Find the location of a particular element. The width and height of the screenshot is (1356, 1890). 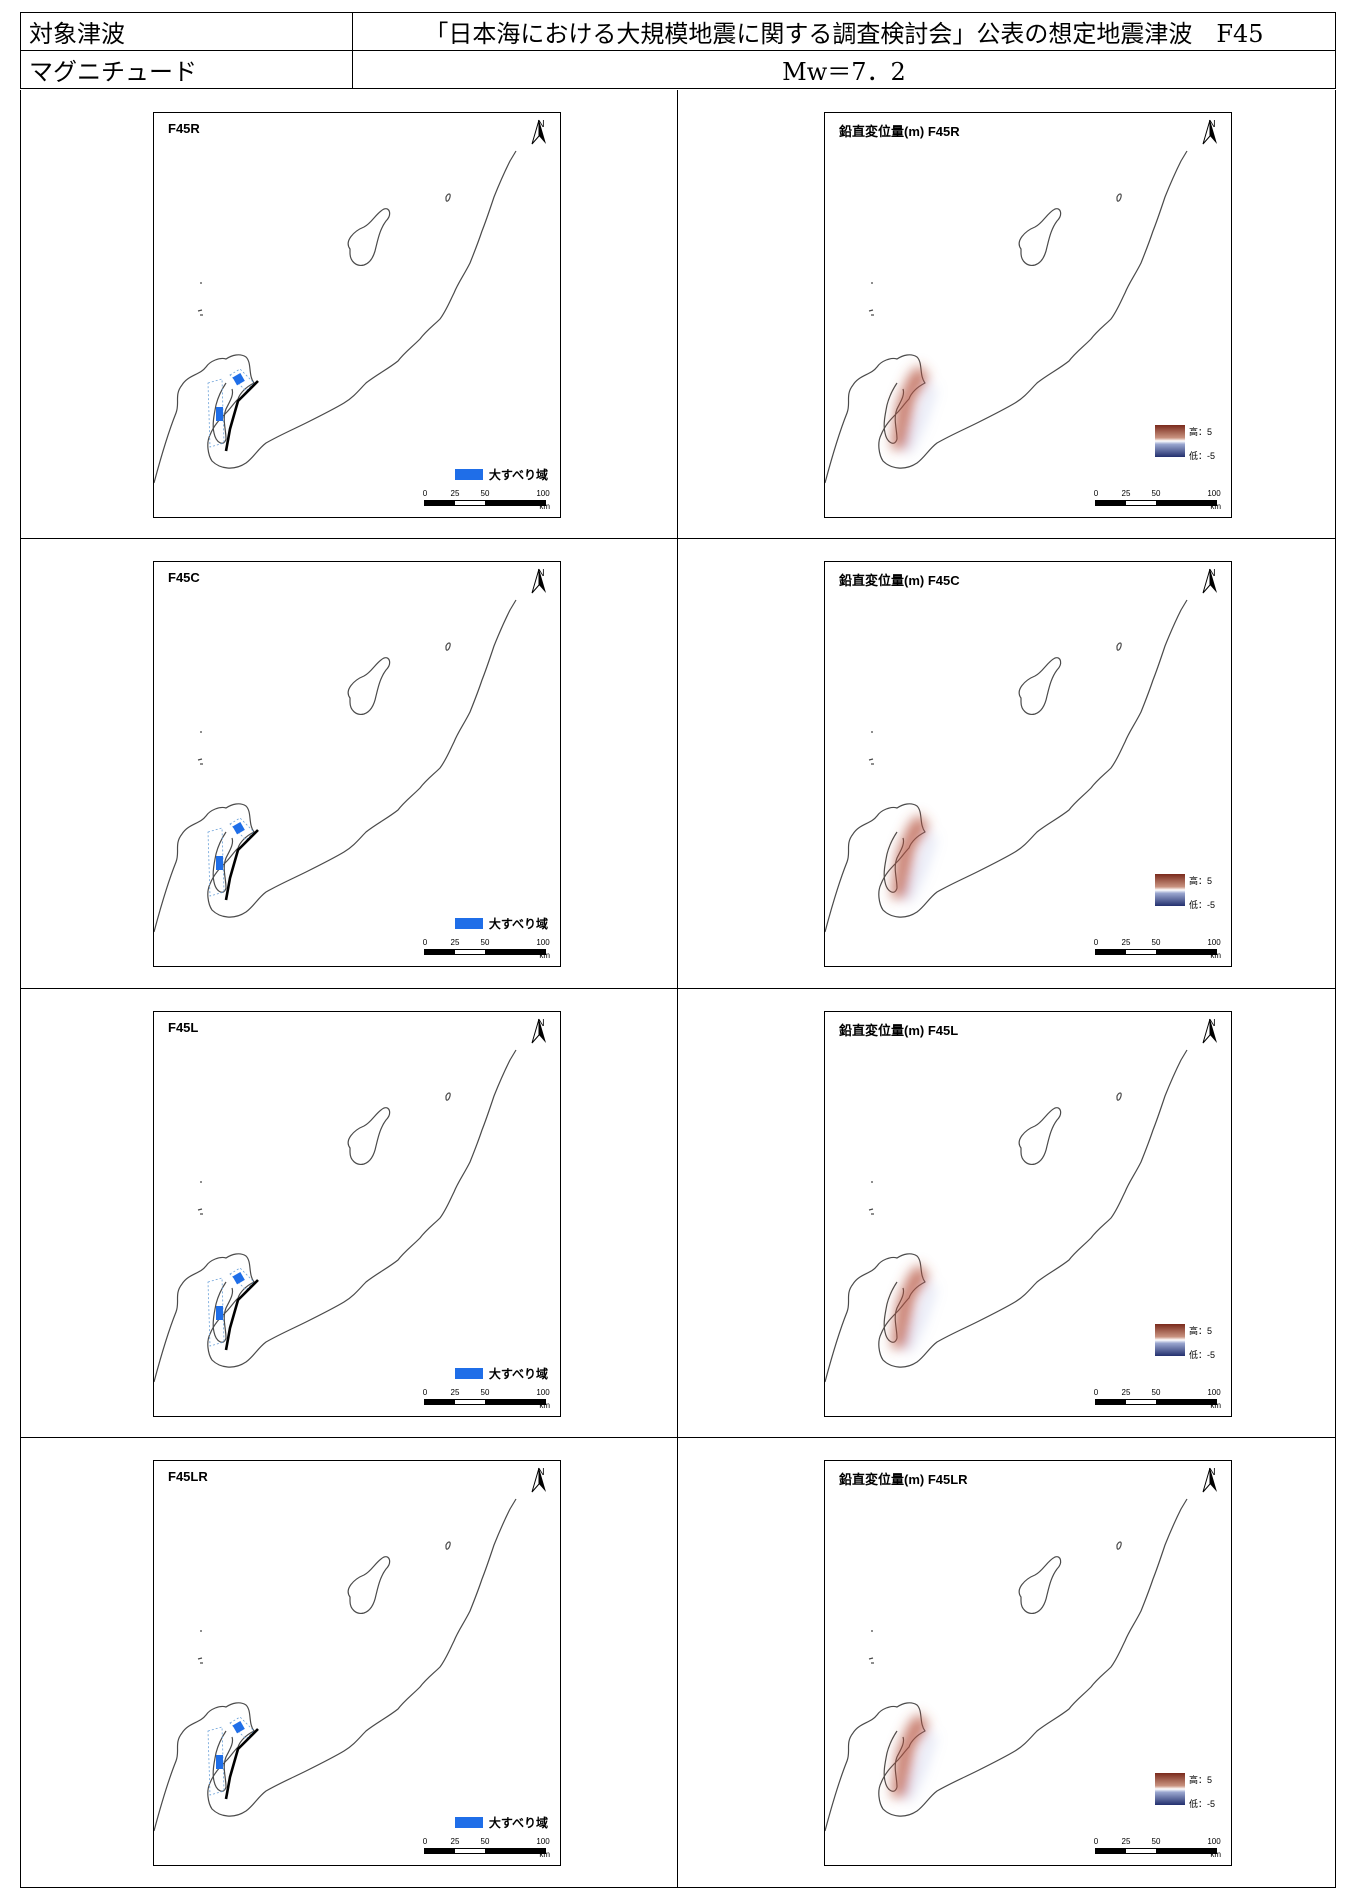

displacement-map: 鉛直変位量(m) F45R N 高：5 低：-5 0 25 50 100 km is located at coordinates (1028, 315).